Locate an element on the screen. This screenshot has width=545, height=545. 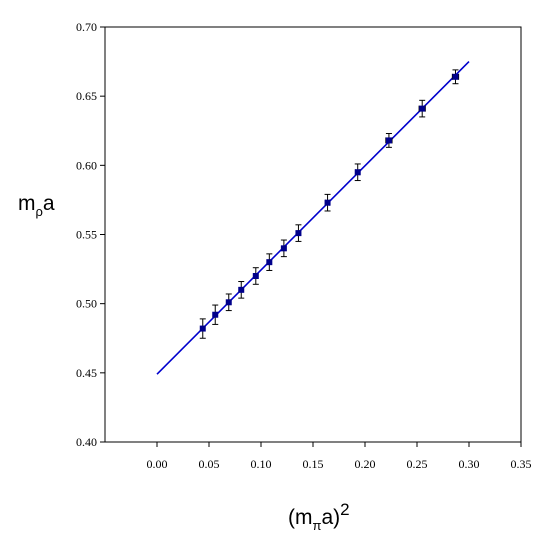
x-axis-title-base: (m is located at coordinates (300, 517).